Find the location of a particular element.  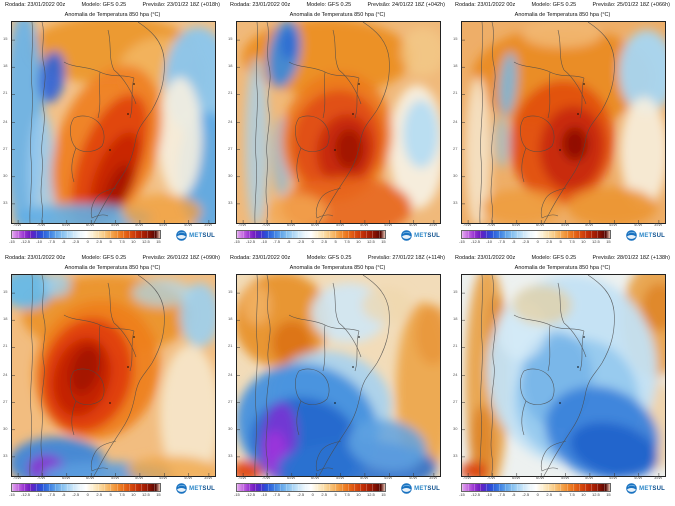

colorbar-label: -5 is located at coordinates (288, 241).